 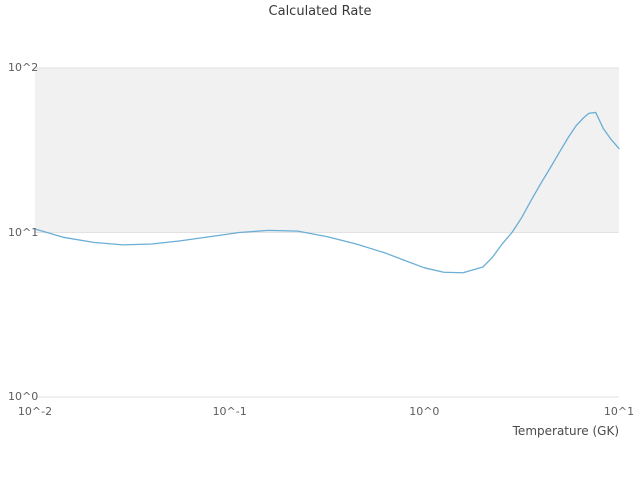 What do you see at coordinates (565, 431) in the screenshot?
I see `x-axis-label: Temperature (GK)` at bounding box center [565, 431].